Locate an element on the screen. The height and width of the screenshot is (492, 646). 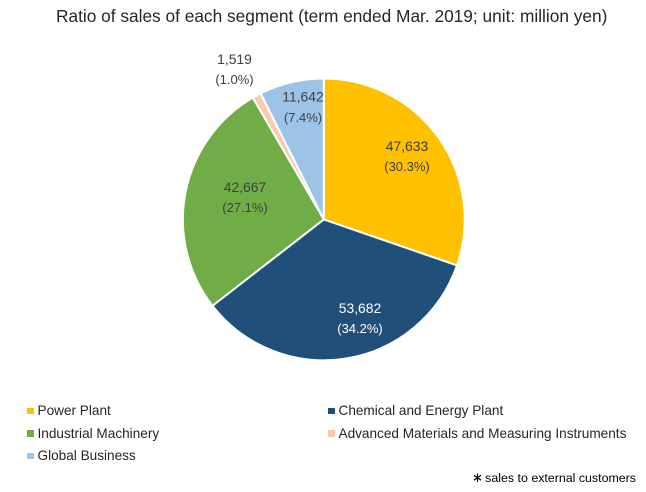
svg-text: (30.3%) is located at coordinates (407, 166).